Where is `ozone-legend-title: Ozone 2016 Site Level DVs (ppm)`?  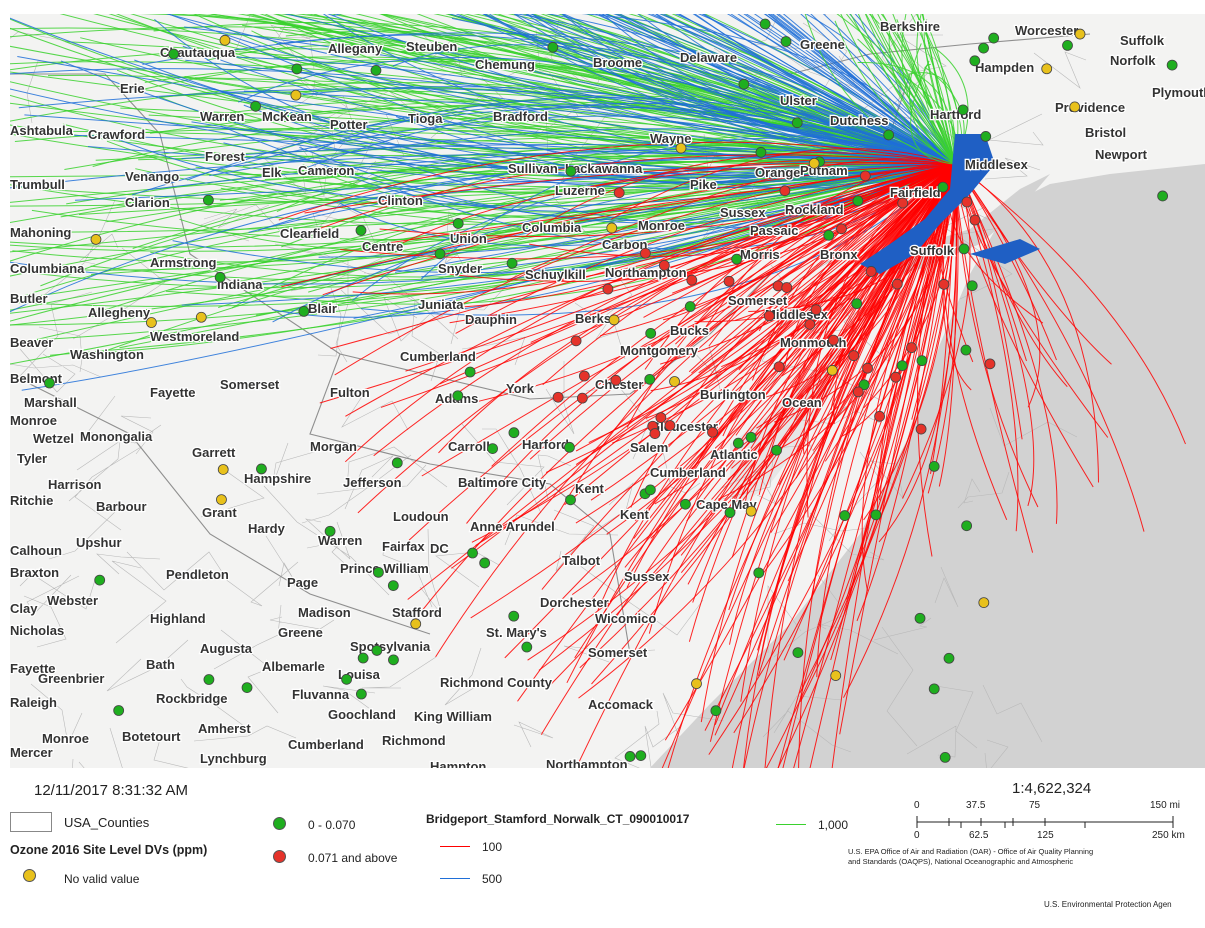 ozone-legend-title: Ozone 2016 Site Level DVs (ppm) is located at coordinates (109, 850).